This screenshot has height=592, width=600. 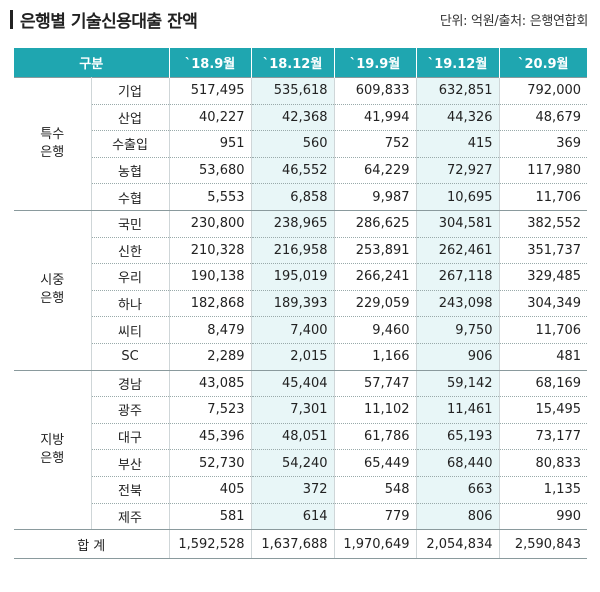 I want to click on value-cell: 195,019, so click(x=292, y=277).